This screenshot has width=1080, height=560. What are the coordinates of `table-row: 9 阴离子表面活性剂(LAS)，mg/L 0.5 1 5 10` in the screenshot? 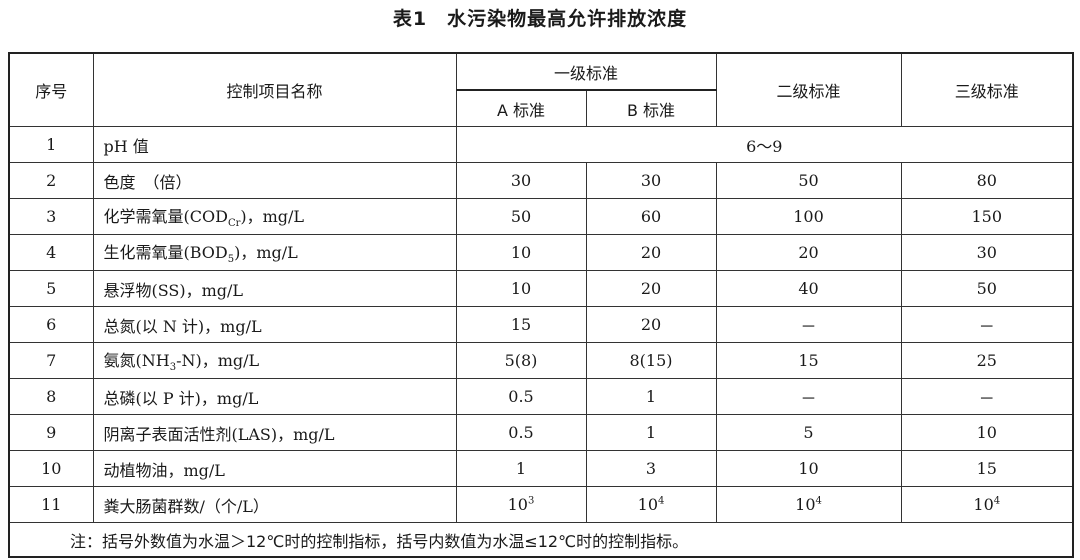 It's located at (541, 432).